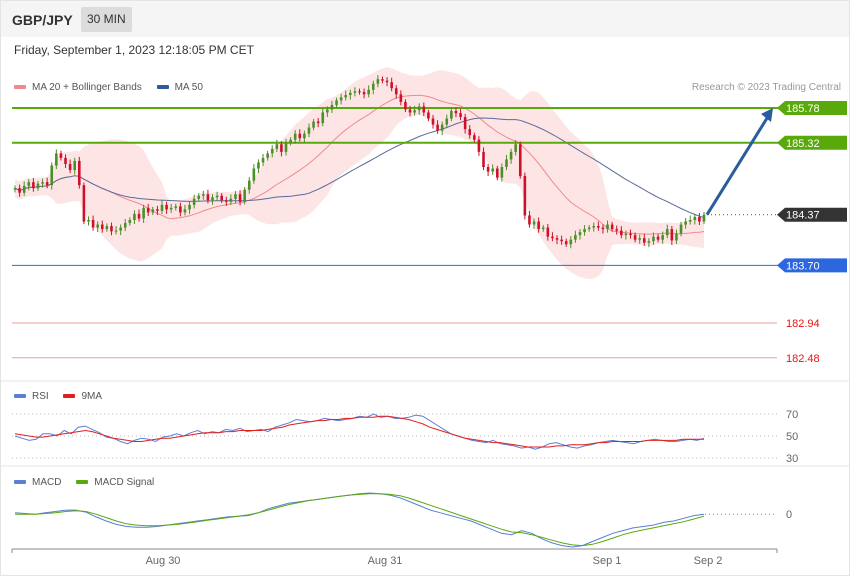 The height and width of the screenshot is (576, 850). What do you see at coordinates (359, 168) in the screenshot?
I see `ma50-line` at bounding box center [359, 168].